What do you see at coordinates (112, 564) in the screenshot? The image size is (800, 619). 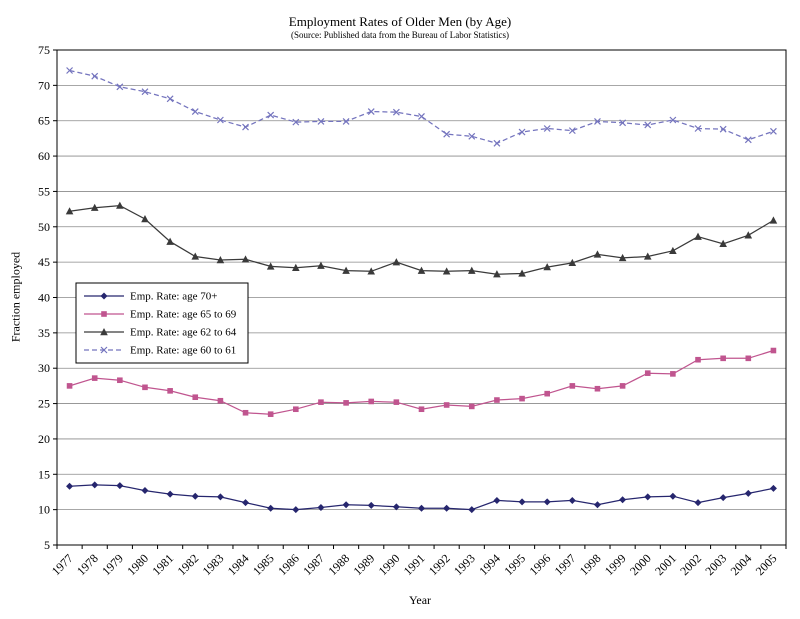 I see `x-tick-label: 1979` at bounding box center [112, 564].